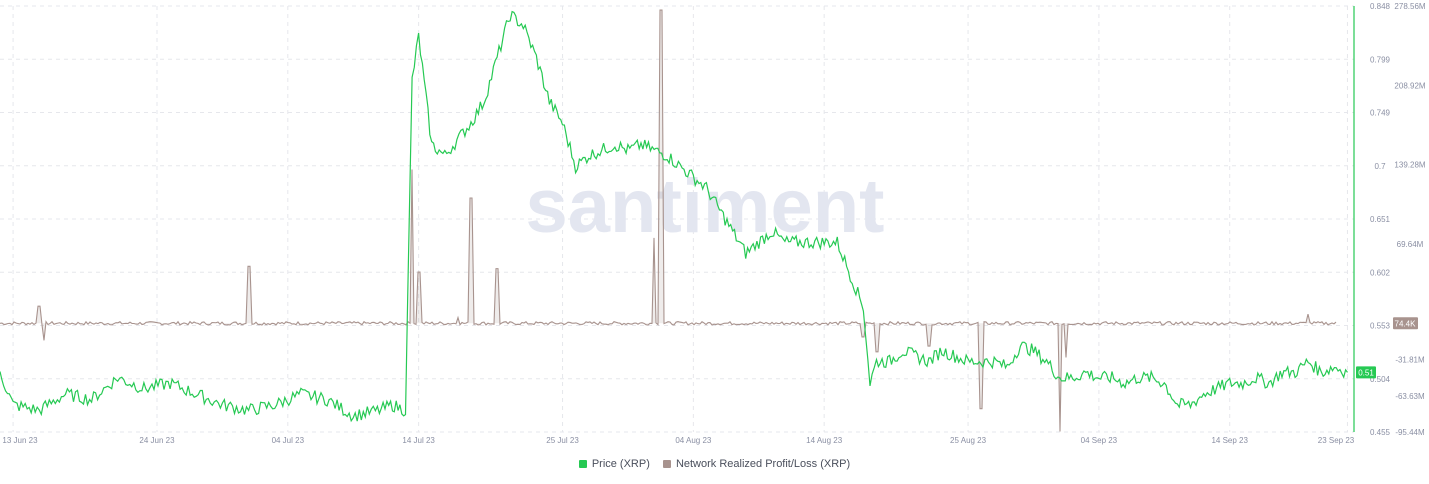 This screenshot has height=484, width=1429. Describe the element at coordinates (1380, 166) in the screenshot. I see `price-tick-label: 0.7` at that location.